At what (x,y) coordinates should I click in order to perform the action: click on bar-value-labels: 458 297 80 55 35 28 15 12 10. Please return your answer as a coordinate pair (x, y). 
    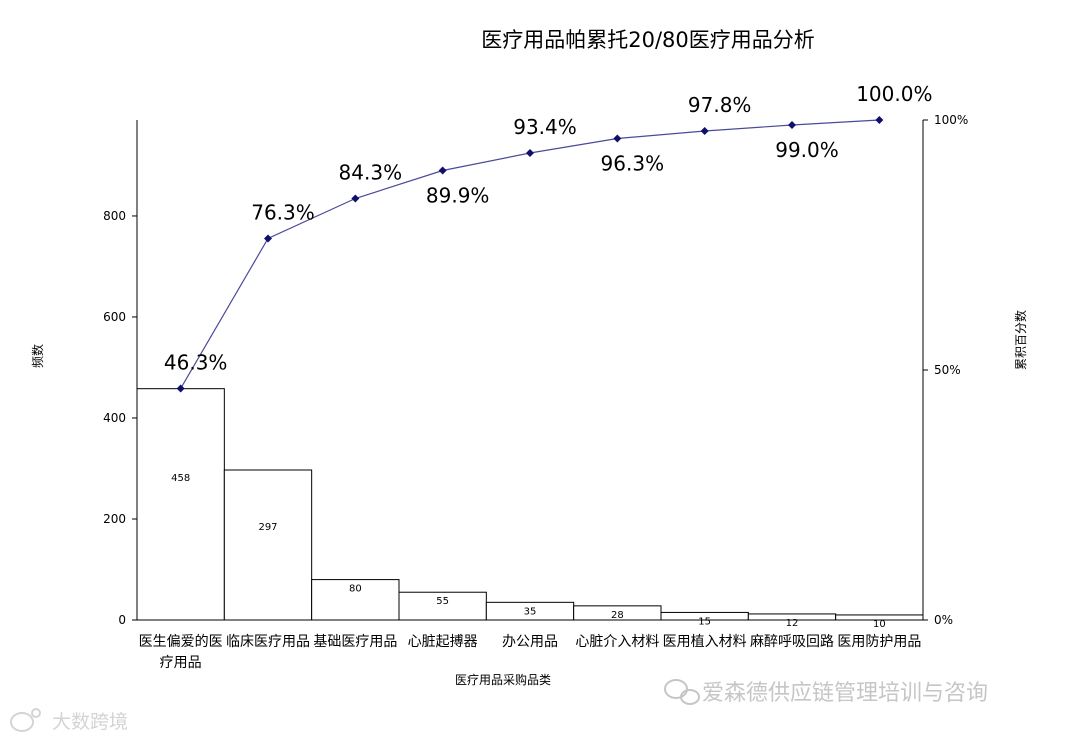
    Looking at the image, I should click on (528, 551).